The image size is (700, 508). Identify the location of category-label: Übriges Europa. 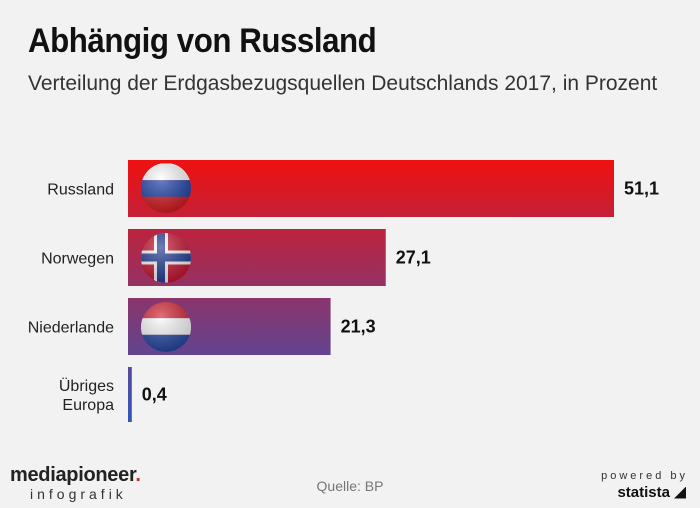
(86, 395).